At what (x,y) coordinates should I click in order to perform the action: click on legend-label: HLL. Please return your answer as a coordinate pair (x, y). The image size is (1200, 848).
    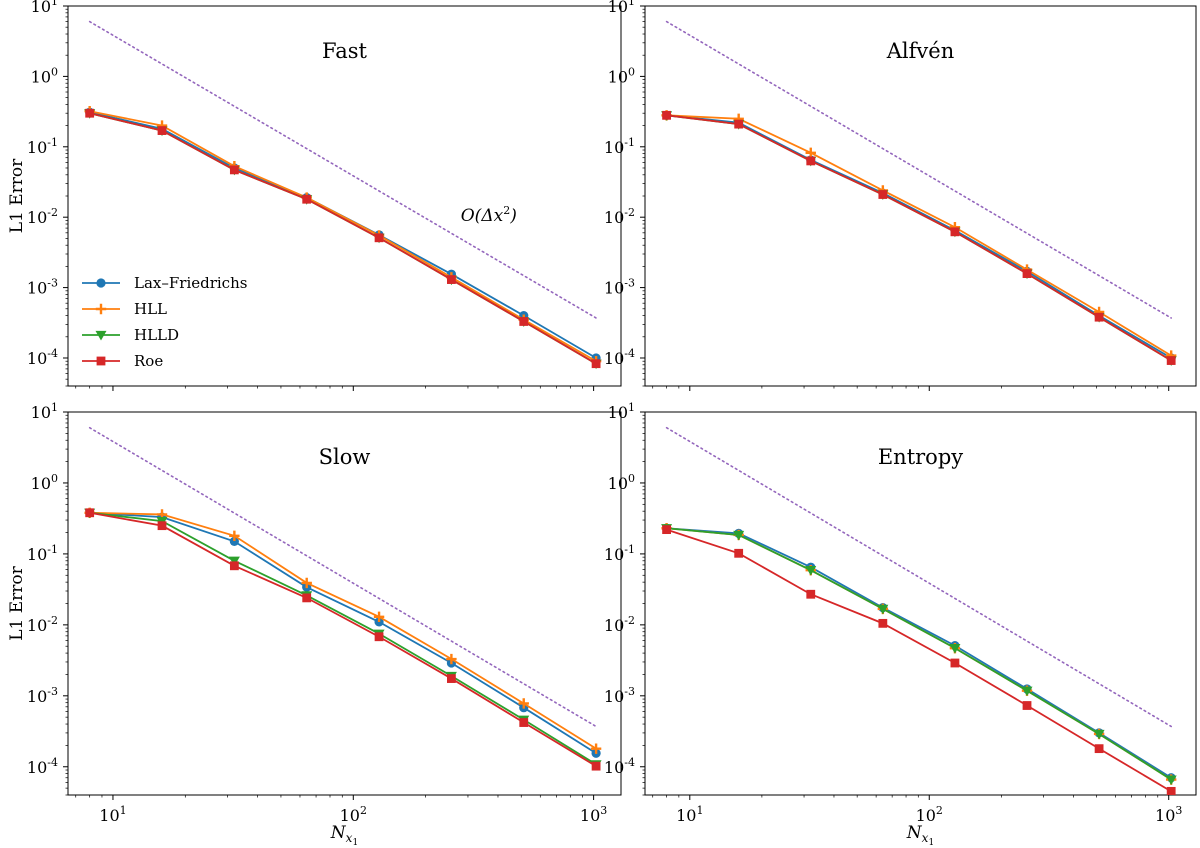
    Looking at the image, I should click on (150, 309).